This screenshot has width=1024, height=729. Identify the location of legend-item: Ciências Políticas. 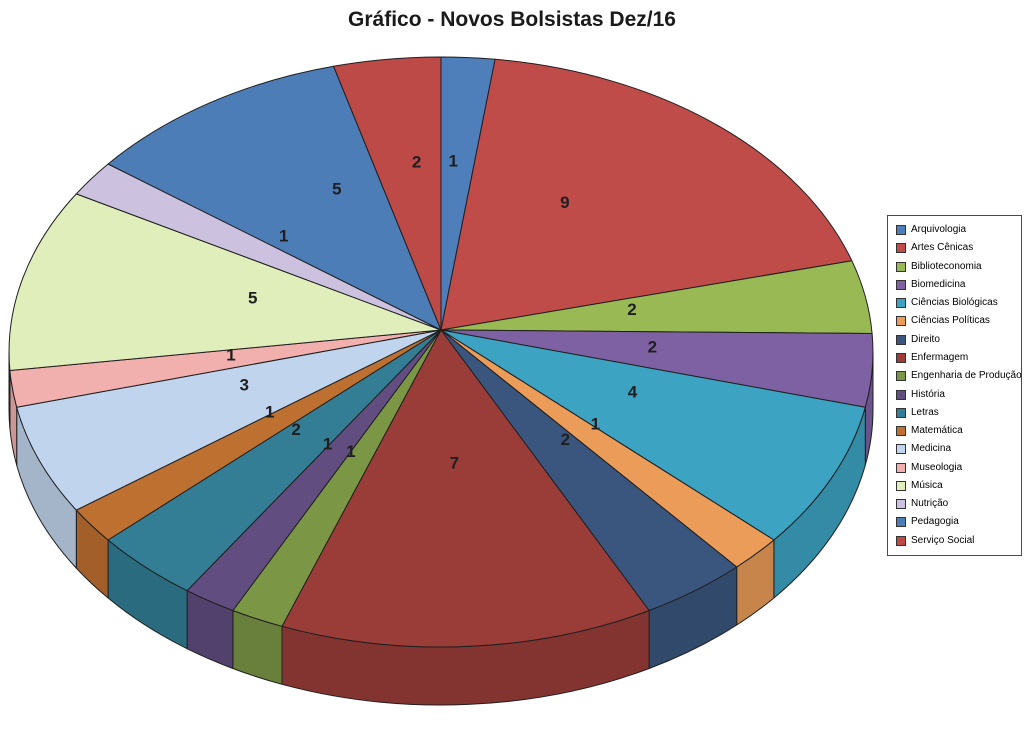
(957, 321).